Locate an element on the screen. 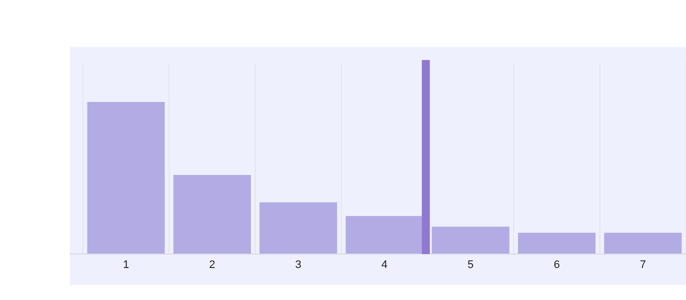  x-tick-label: 7 is located at coordinates (643, 265).